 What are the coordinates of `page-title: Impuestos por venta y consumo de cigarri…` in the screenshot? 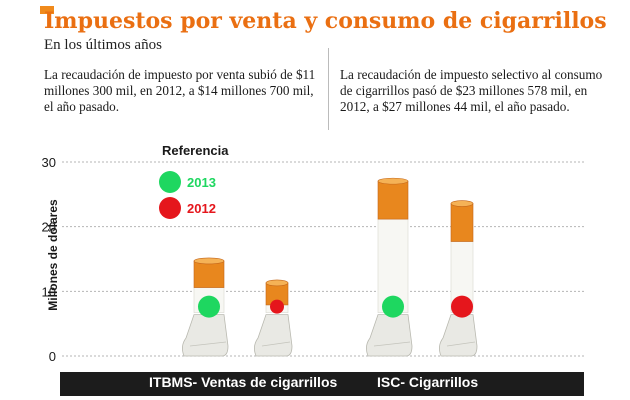 It's located at (325, 21).